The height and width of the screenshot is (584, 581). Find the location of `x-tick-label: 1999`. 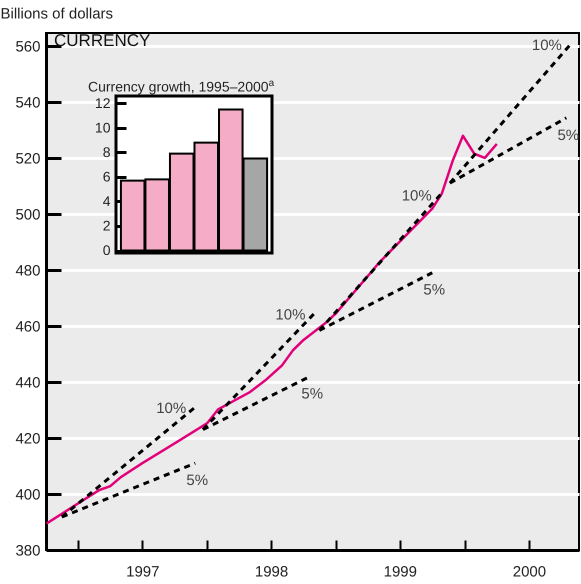

x-tick-label: 1999 is located at coordinates (400, 572).